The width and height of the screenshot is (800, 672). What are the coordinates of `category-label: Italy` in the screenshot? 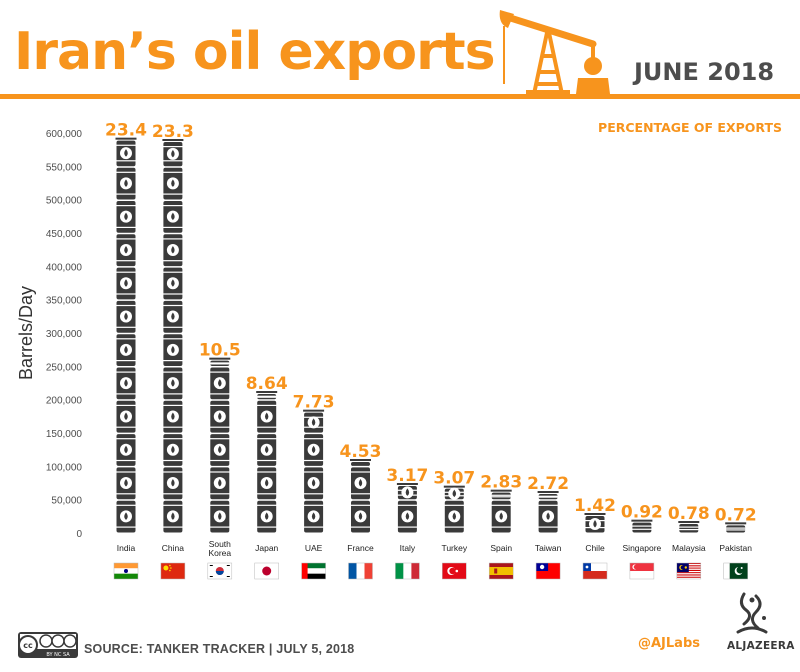 It's located at (408, 548).